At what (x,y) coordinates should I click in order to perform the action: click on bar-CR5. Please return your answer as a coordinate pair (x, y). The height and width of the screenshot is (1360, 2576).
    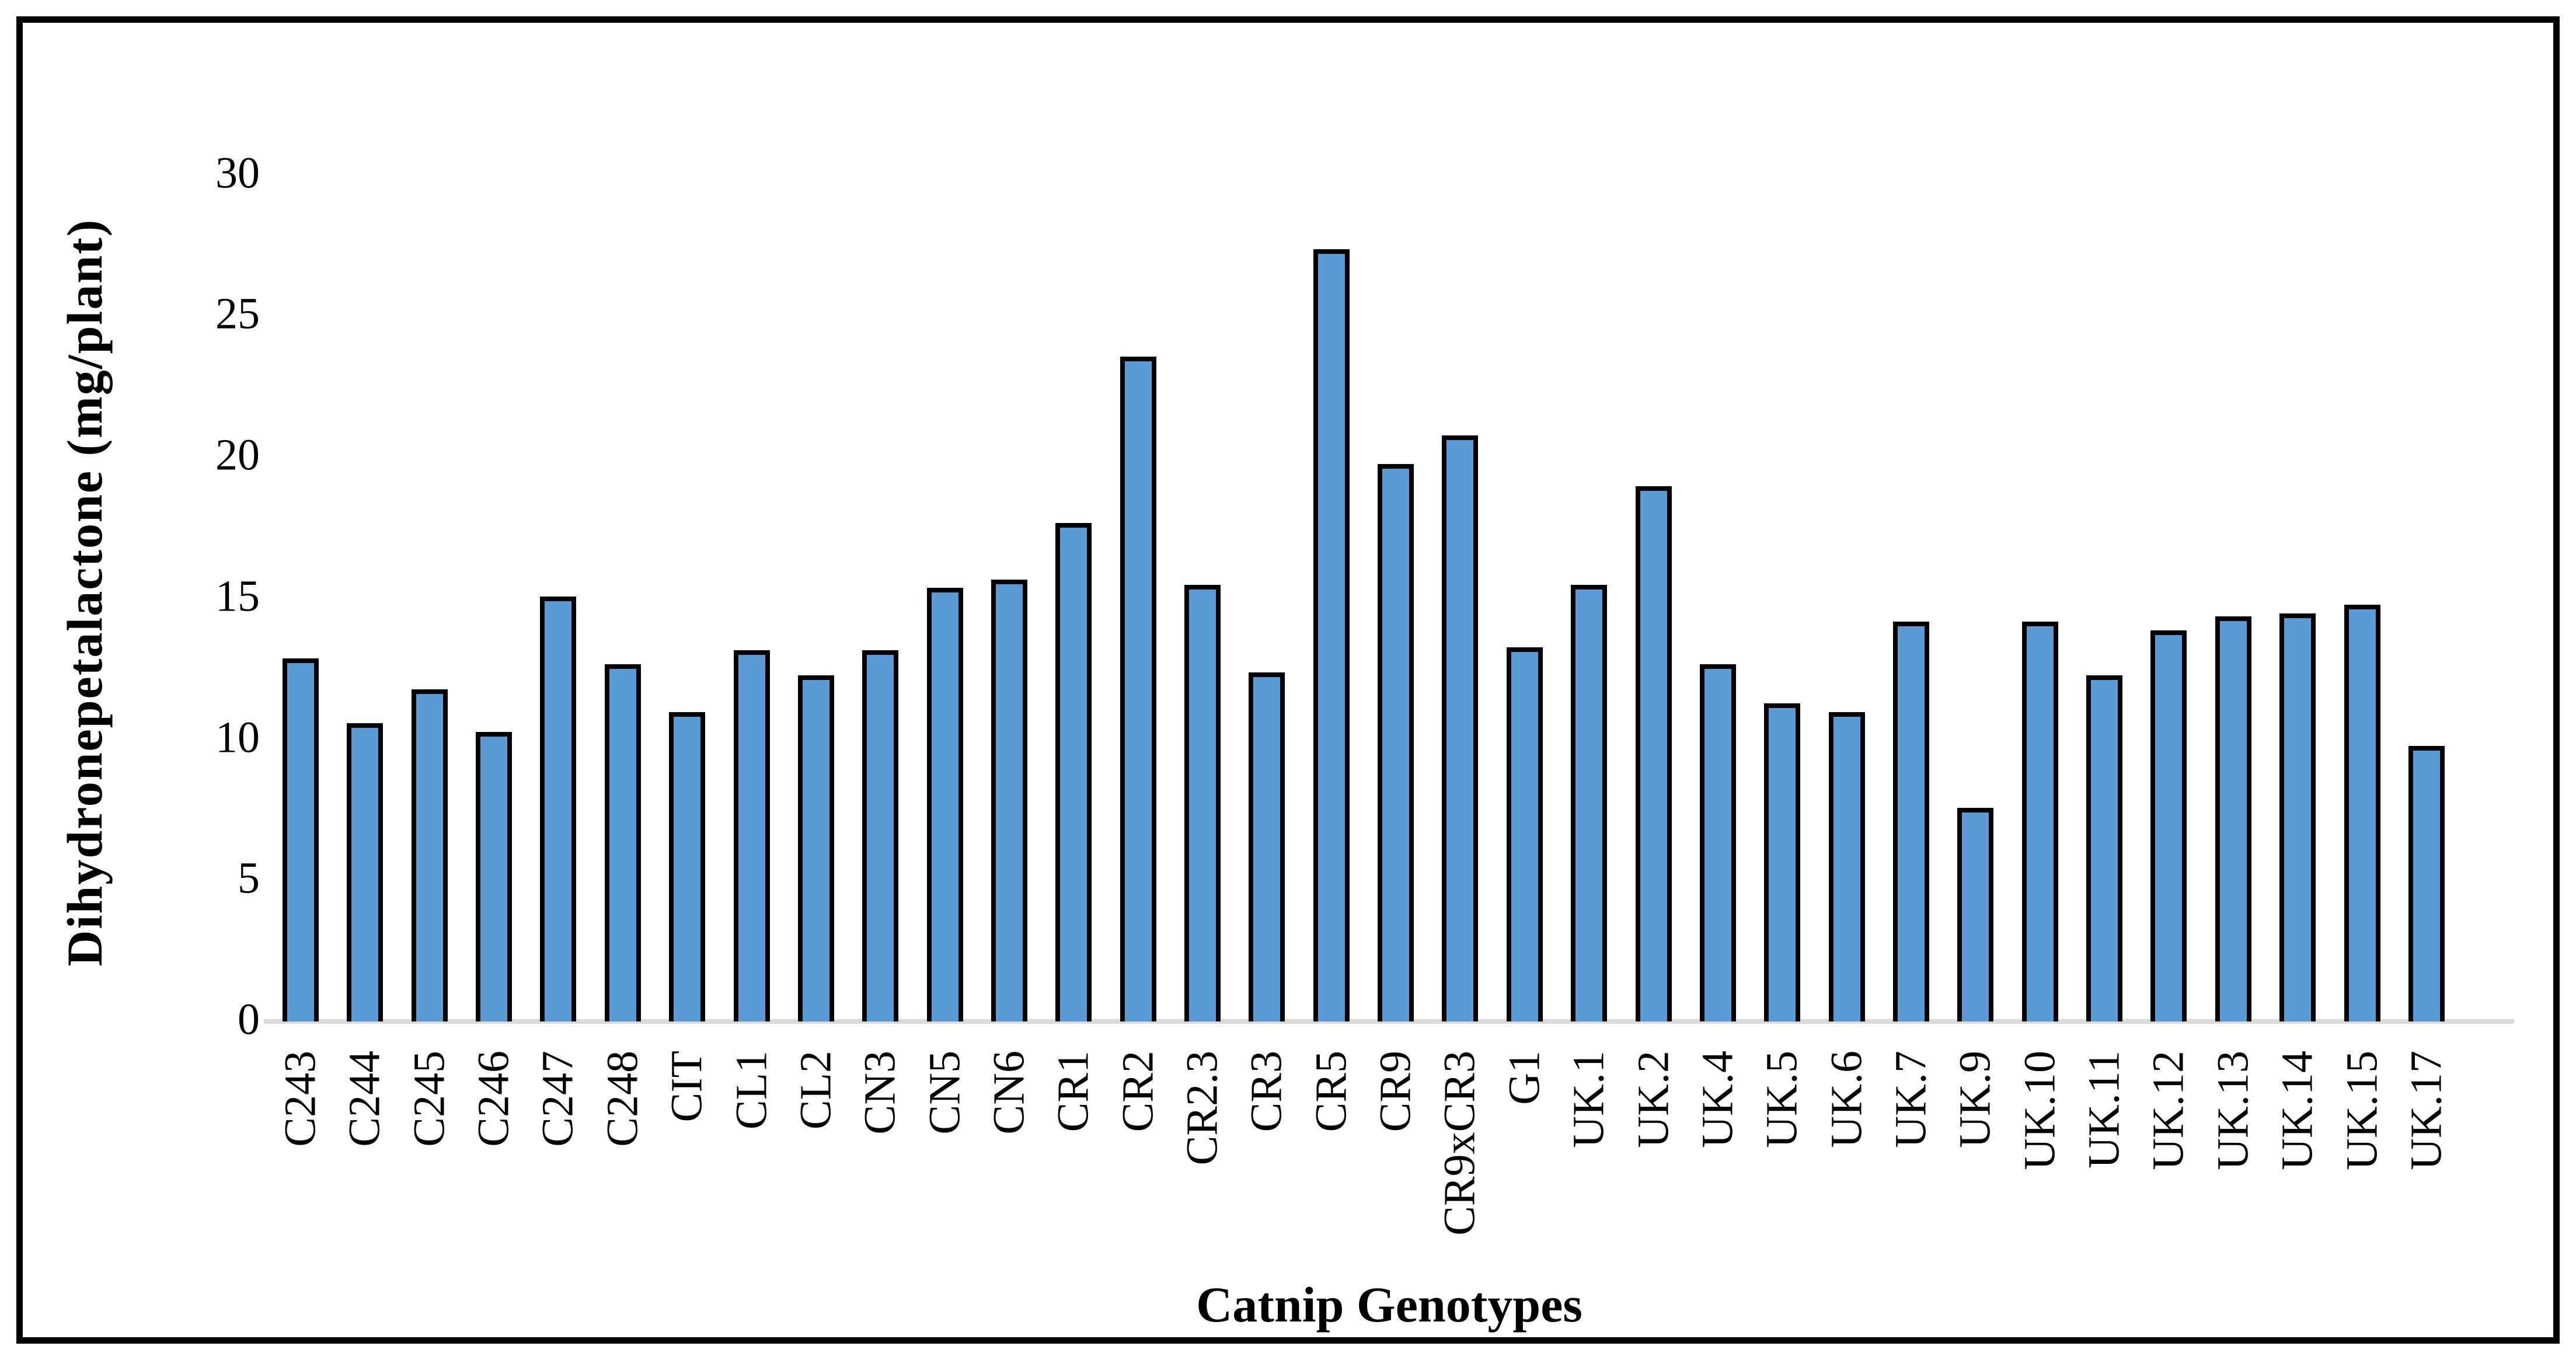
    Looking at the image, I should click on (1331, 635).